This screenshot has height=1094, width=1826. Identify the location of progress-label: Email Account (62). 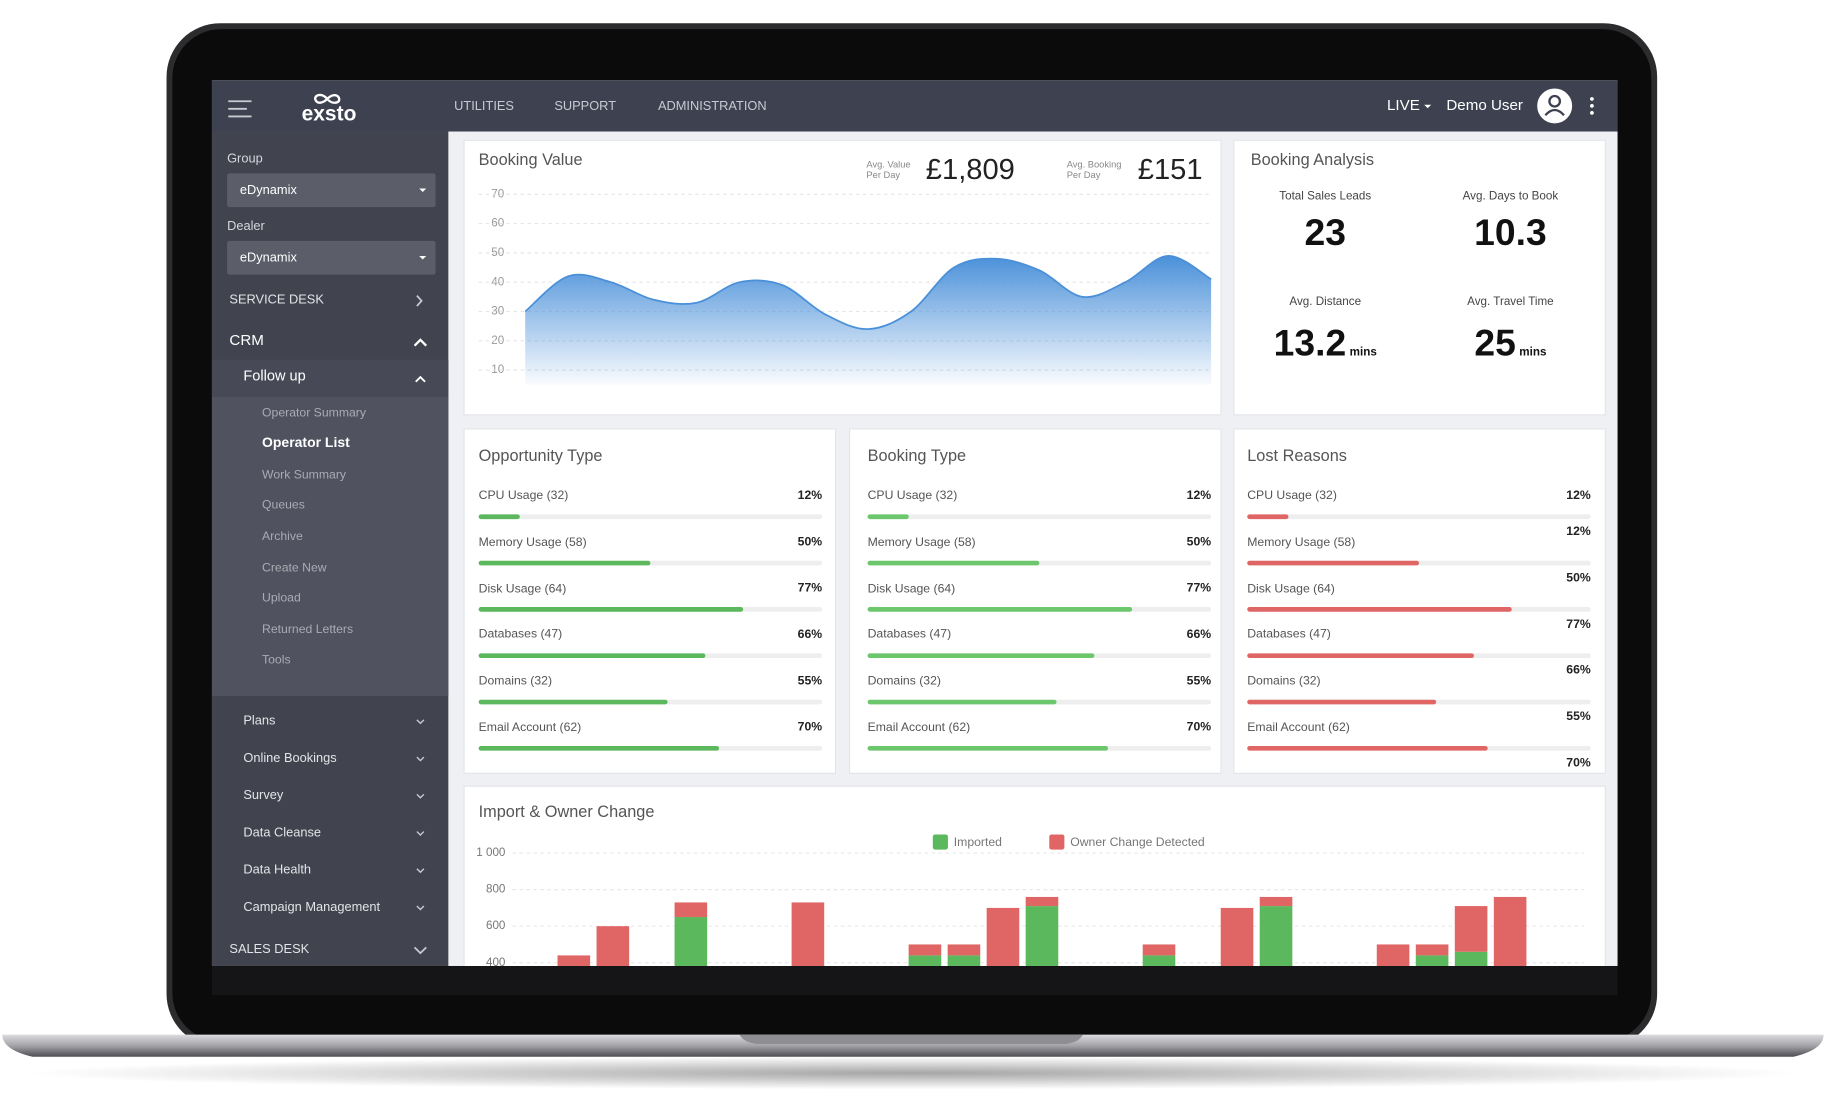
(1298, 727).